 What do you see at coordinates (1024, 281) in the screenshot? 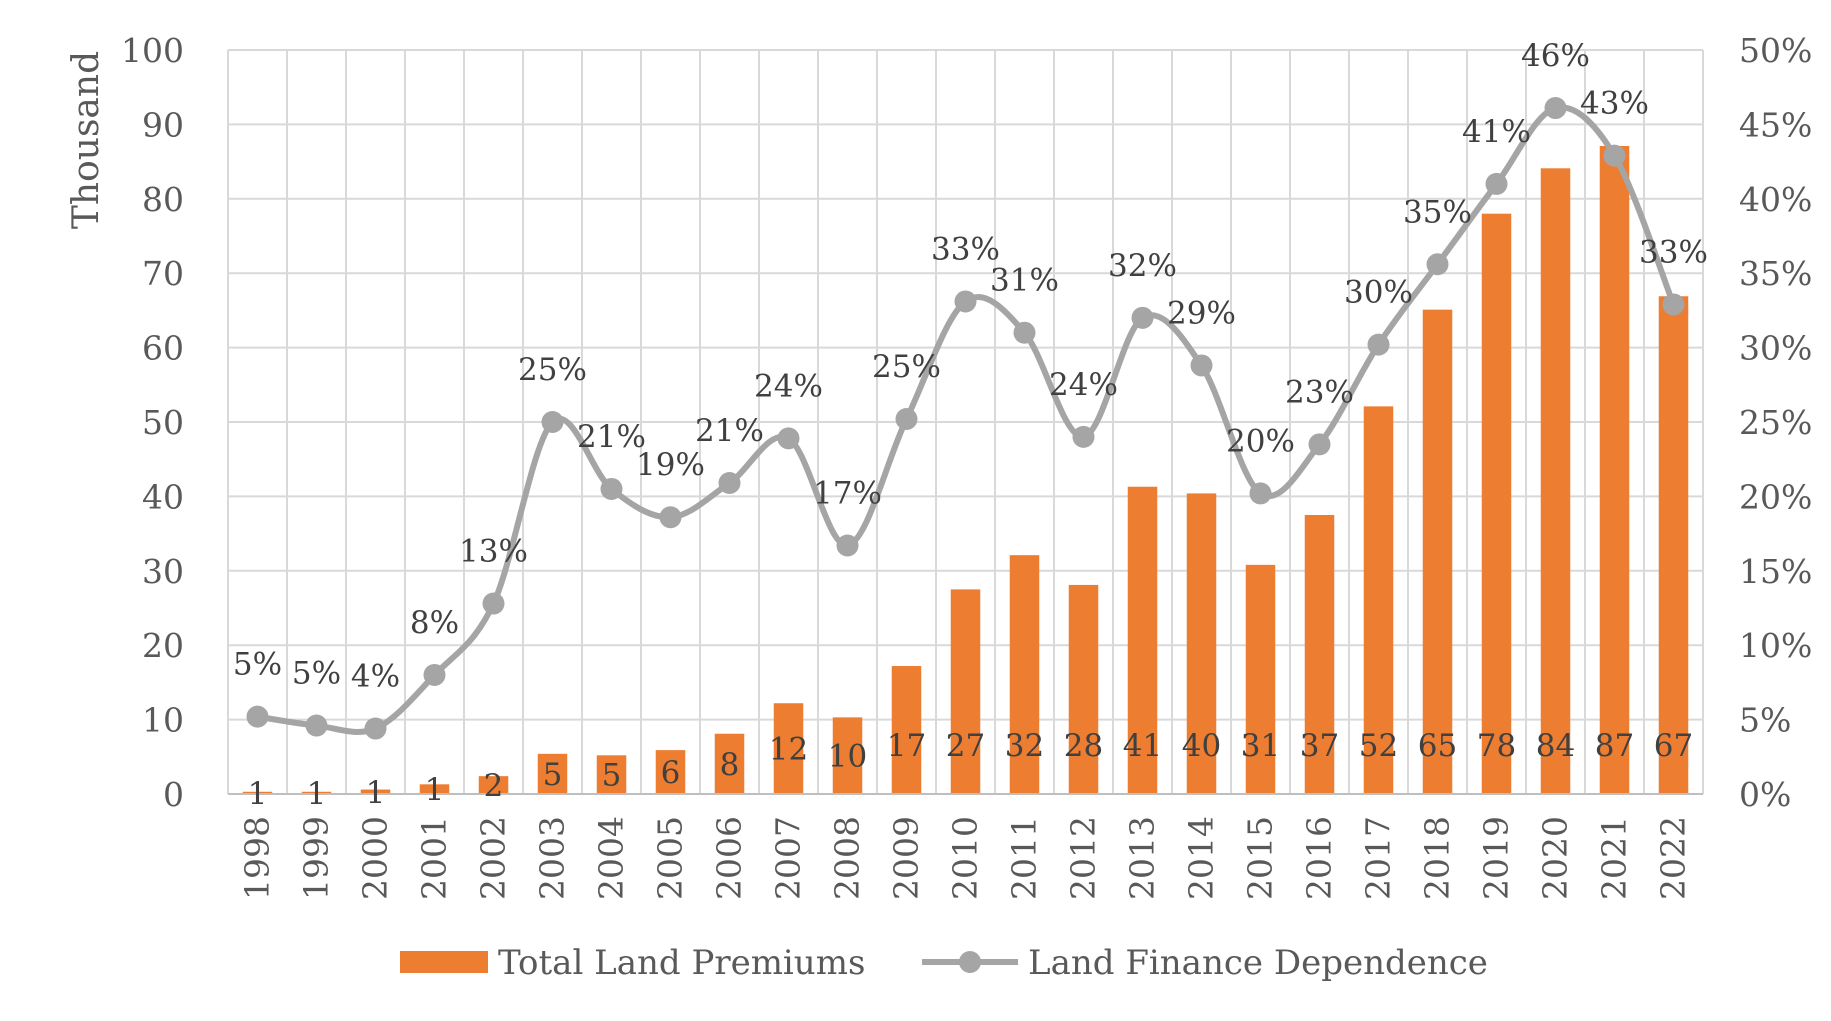
I see `line-value-label: 31%` at bounding box center [1024, 281].